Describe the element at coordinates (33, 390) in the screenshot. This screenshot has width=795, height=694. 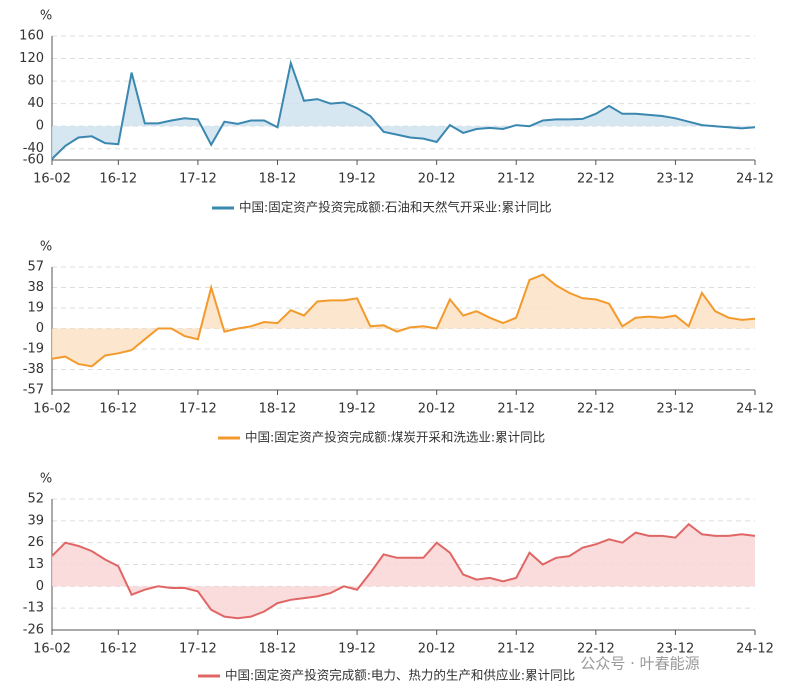
I see `y-tick-label: -57` at that location.